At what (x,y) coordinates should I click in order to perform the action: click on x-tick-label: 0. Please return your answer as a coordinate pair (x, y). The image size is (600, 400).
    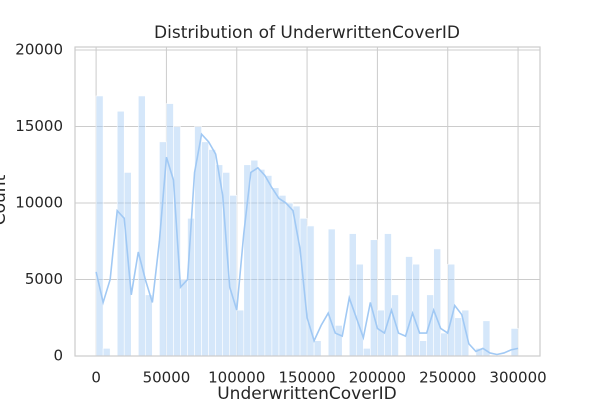
    Looking at the image, I should click on (96, 378).